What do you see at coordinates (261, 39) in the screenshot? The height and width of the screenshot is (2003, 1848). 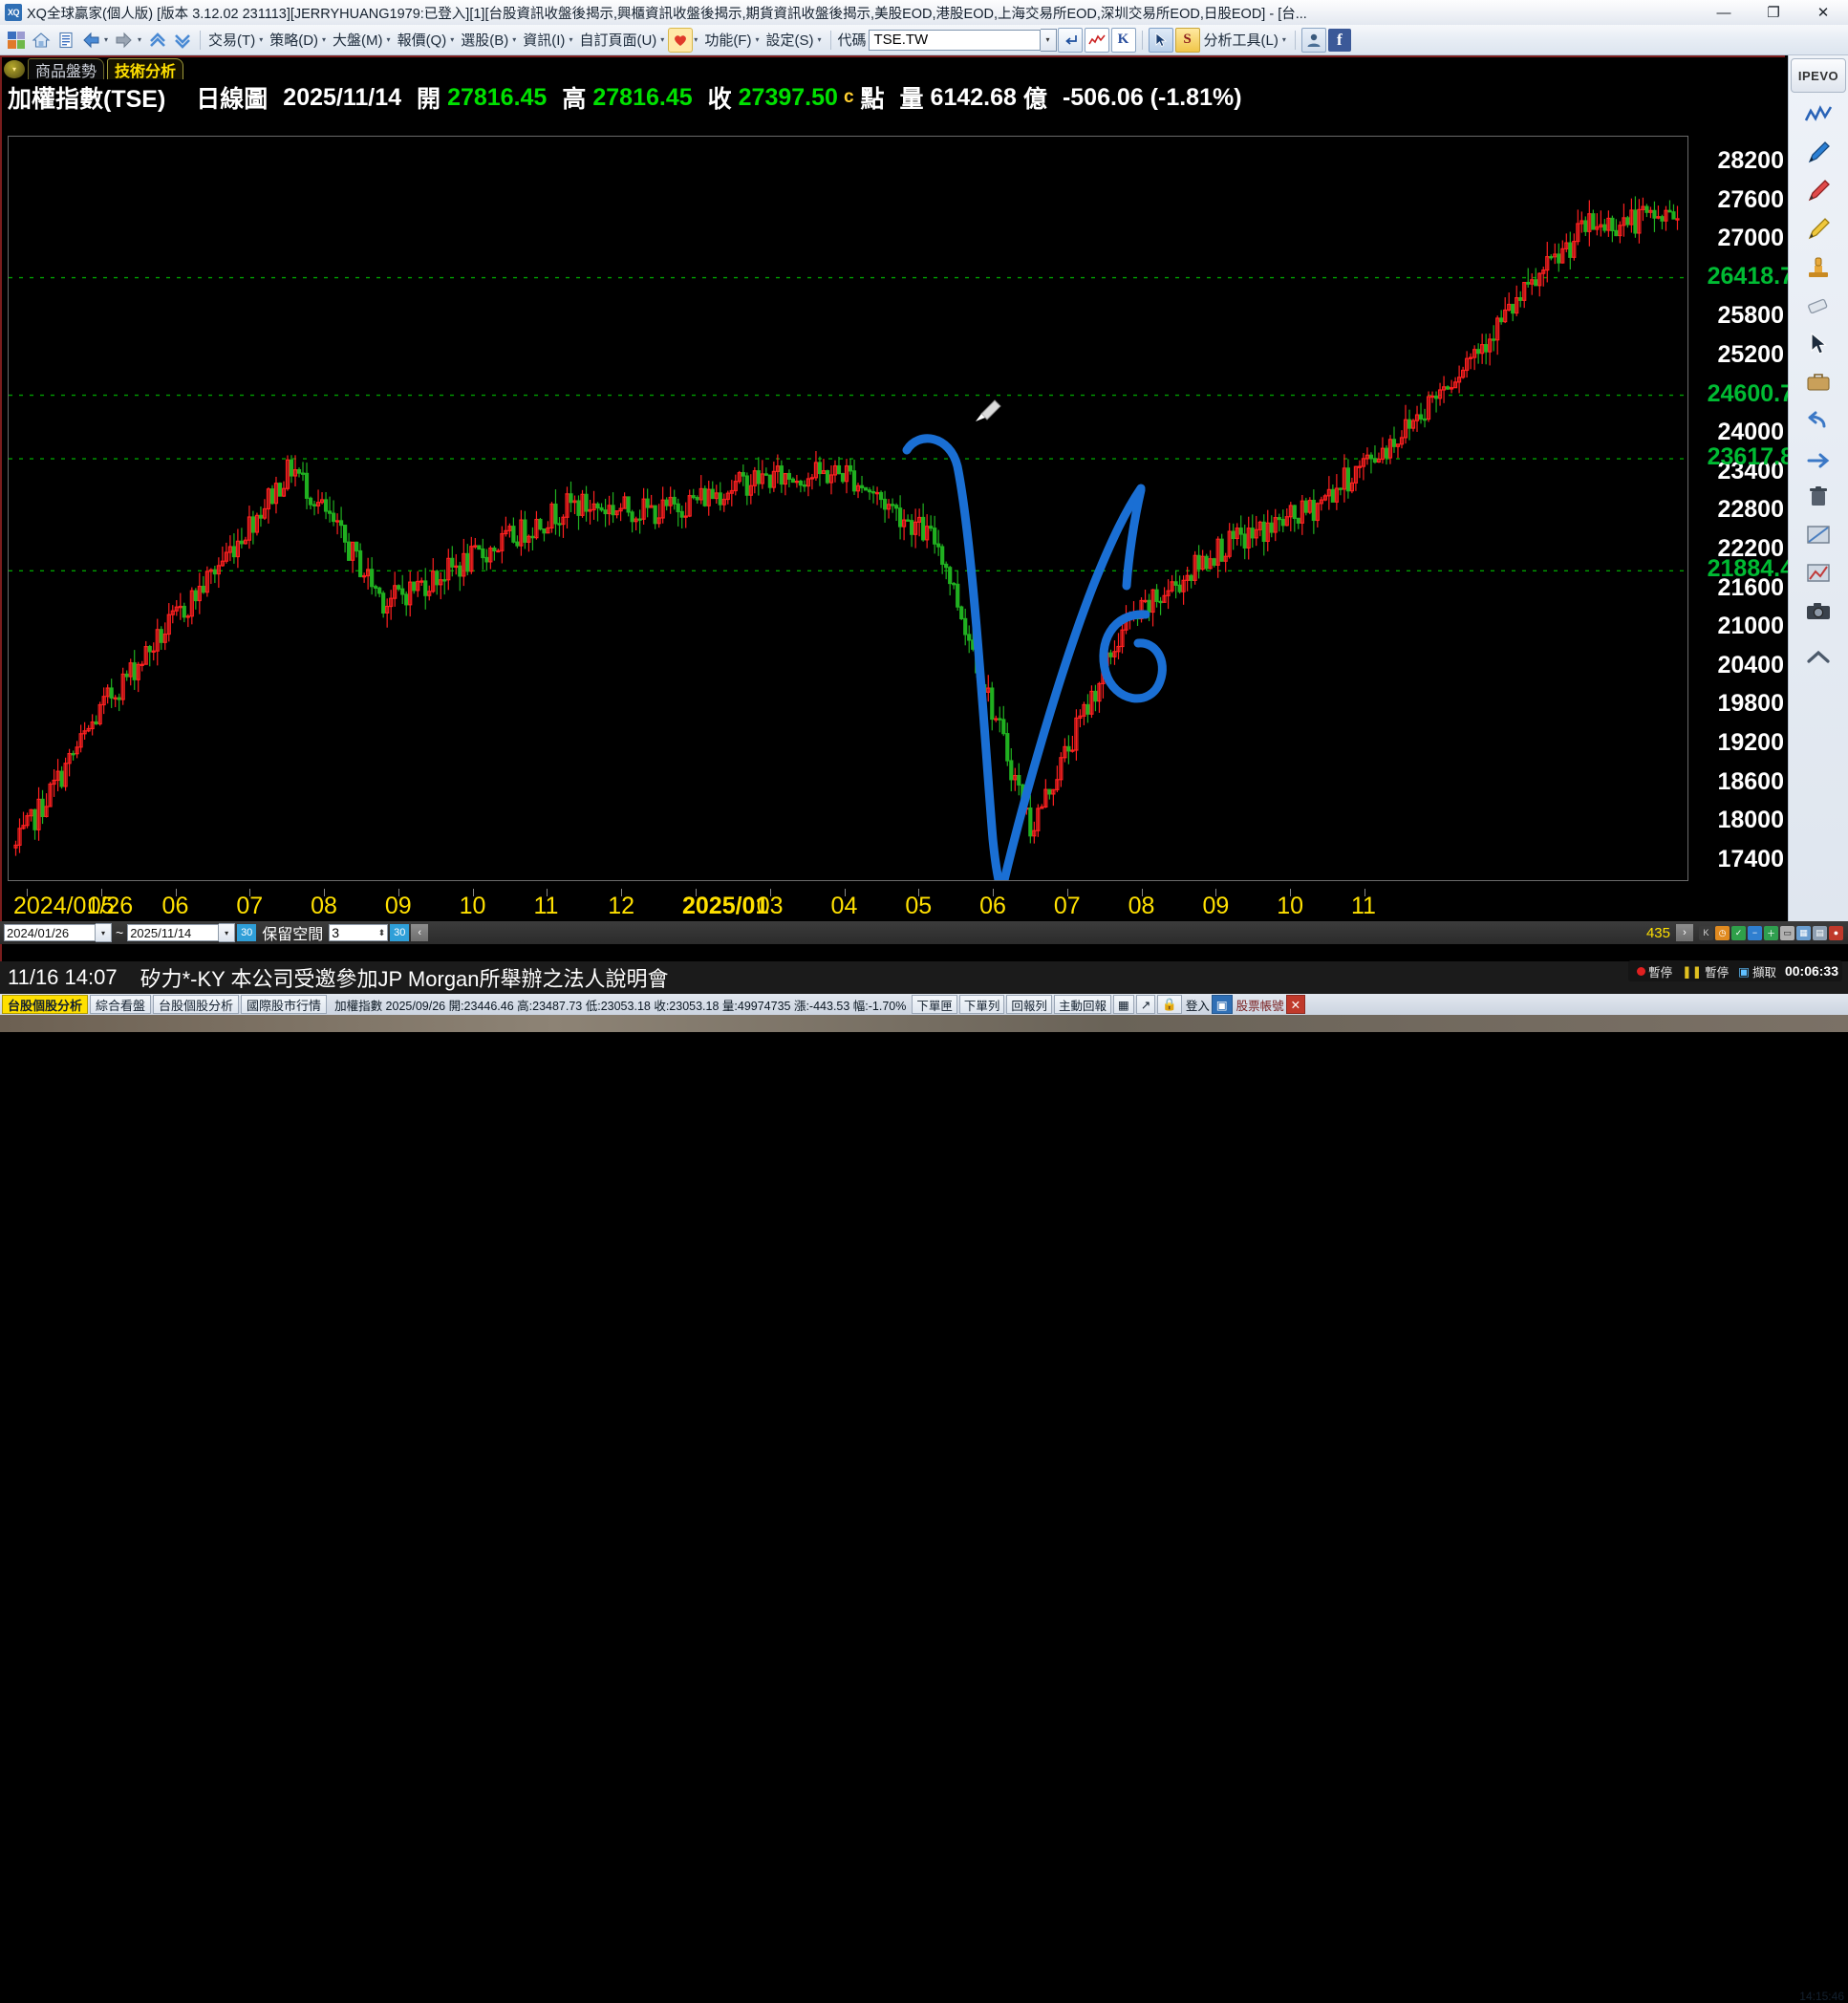 I see `menu-trade-caret: ▾` at bounding box center [261, 39].